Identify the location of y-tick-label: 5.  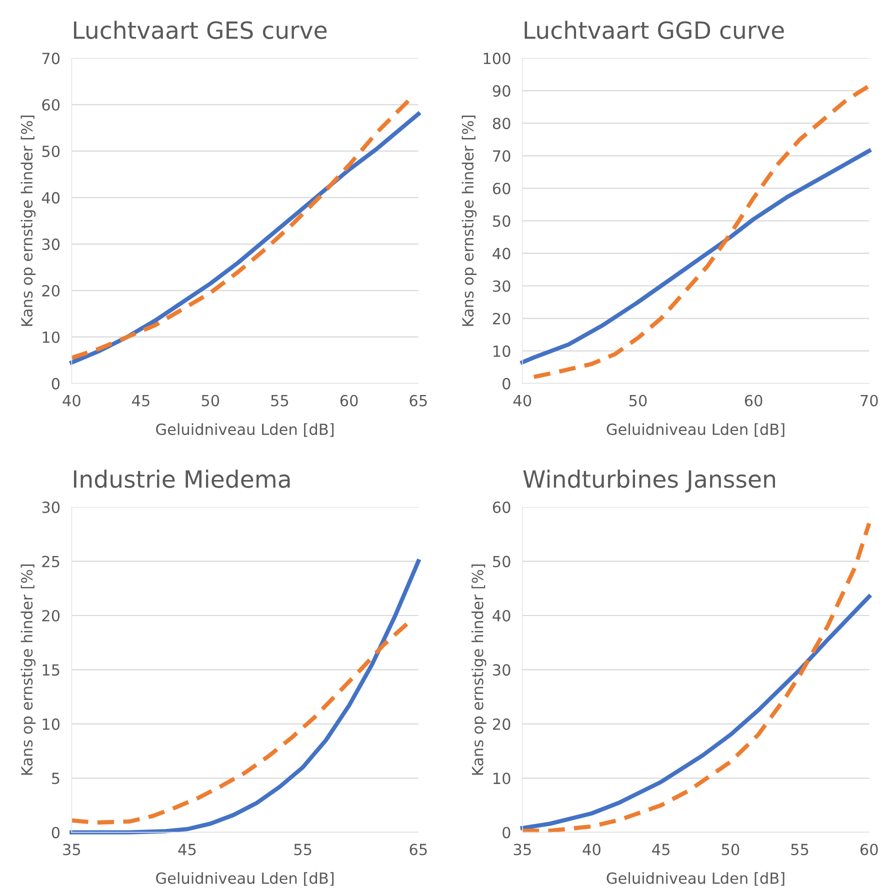
(56, 778).